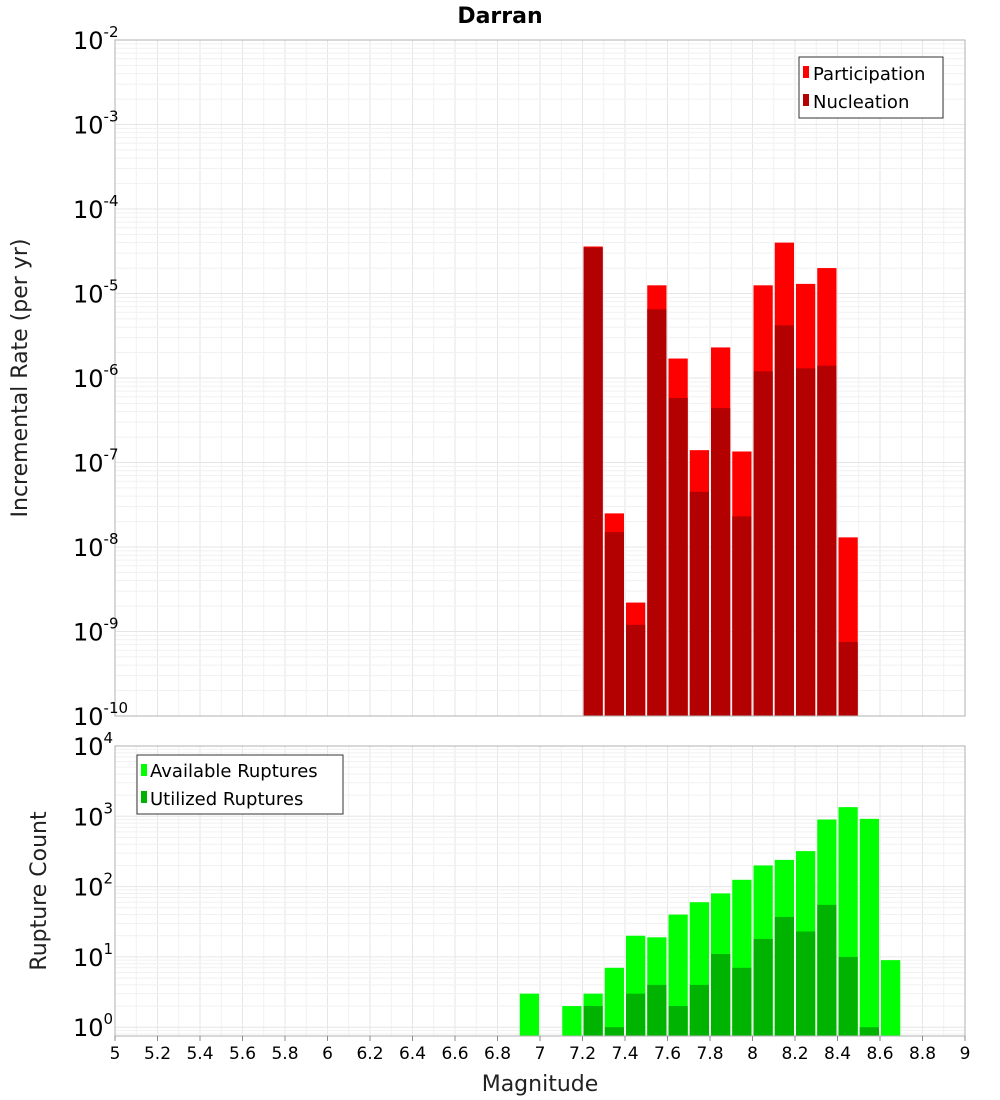 This screenshot has width=1000, height=1100. Describe the element at coordinates (327, 1054) in the screenshot. I see `x-tick-label: 6` at that location.